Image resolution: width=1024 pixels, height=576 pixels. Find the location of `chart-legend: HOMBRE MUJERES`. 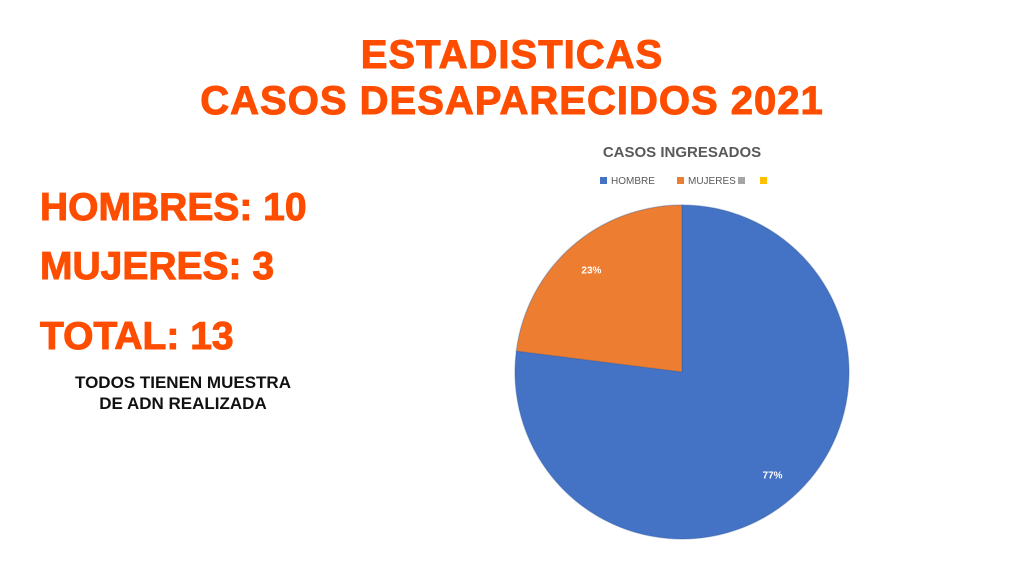

chart-legend: HOMBRE MUJERES is located at coordinates (683, 181).